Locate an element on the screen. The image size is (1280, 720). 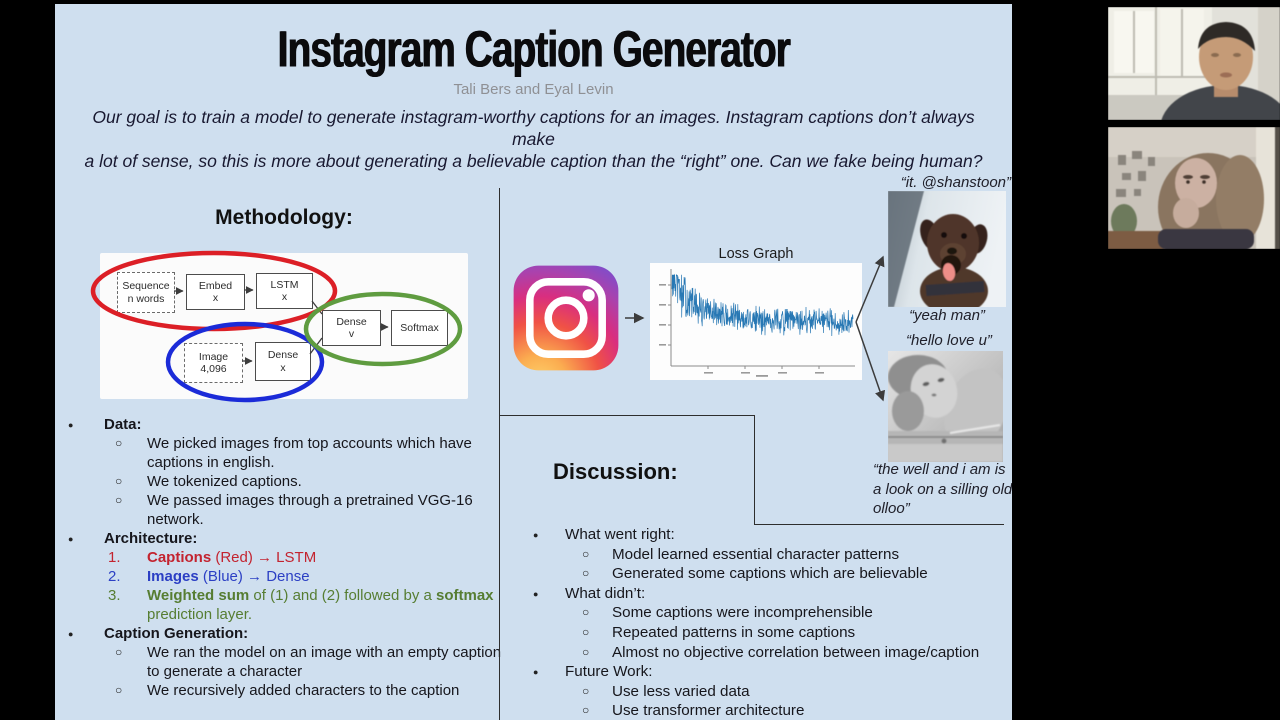
node-embed: Embed x is located at coordinates (215, 292).